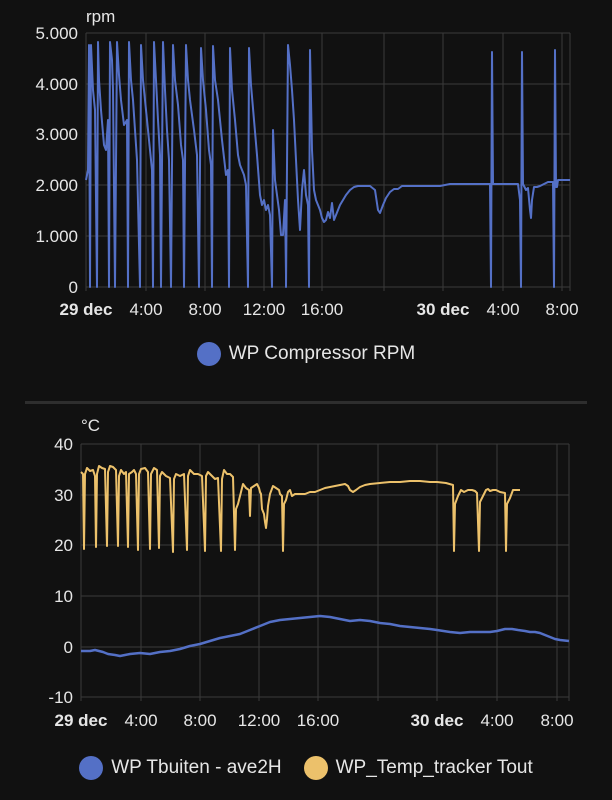  I want to click on legend-item-compressor-rpm: WP Compressor RPM, so click(306, 354).